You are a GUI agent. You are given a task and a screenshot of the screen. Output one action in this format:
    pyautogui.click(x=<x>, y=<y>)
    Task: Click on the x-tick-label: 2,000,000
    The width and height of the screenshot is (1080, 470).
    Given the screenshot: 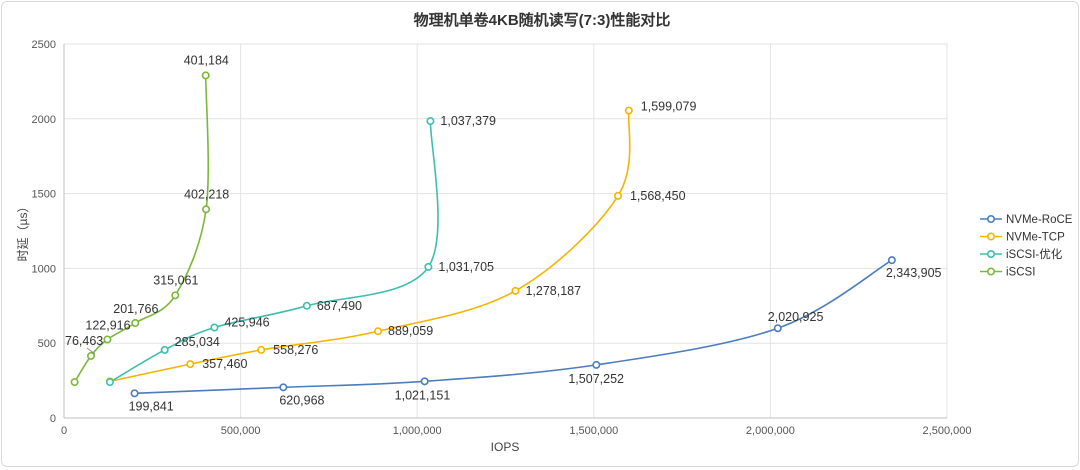 What is the action you would take?
    pyautogui.click(x=770, y=431)
    